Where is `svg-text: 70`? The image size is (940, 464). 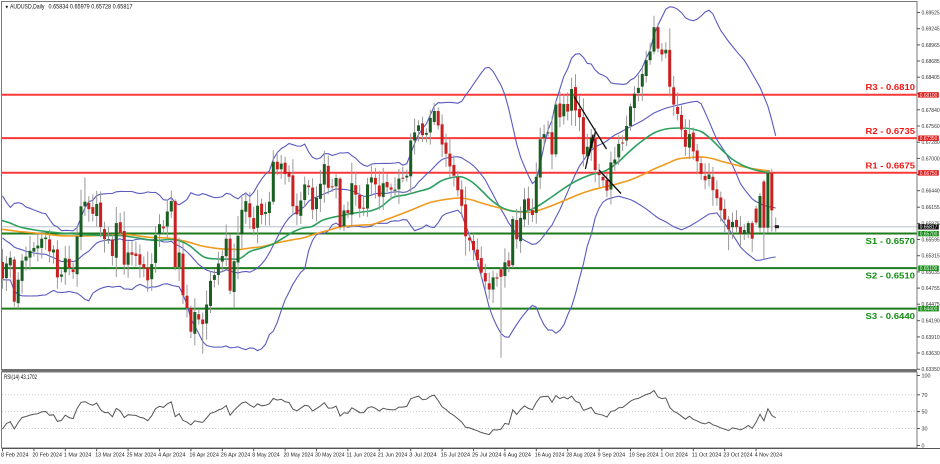
svg-text: 70 is located at coordinates (925, 396).